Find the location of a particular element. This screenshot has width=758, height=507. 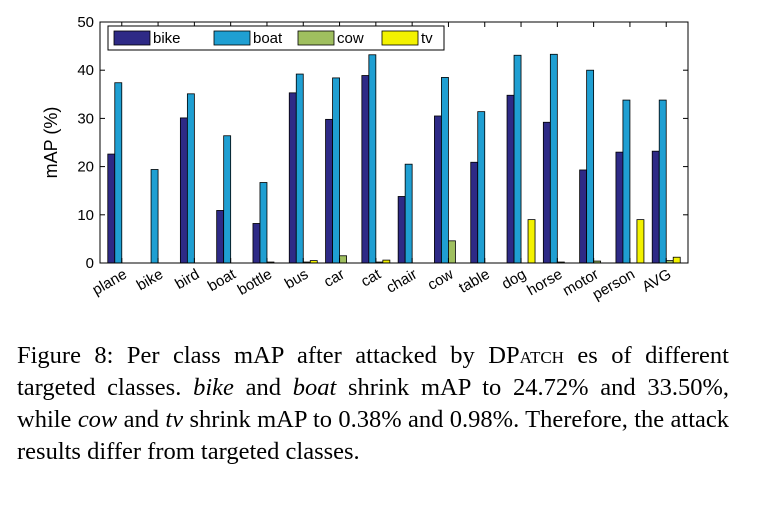

y-tick-label: 10 is located at coordinates (85, 215).